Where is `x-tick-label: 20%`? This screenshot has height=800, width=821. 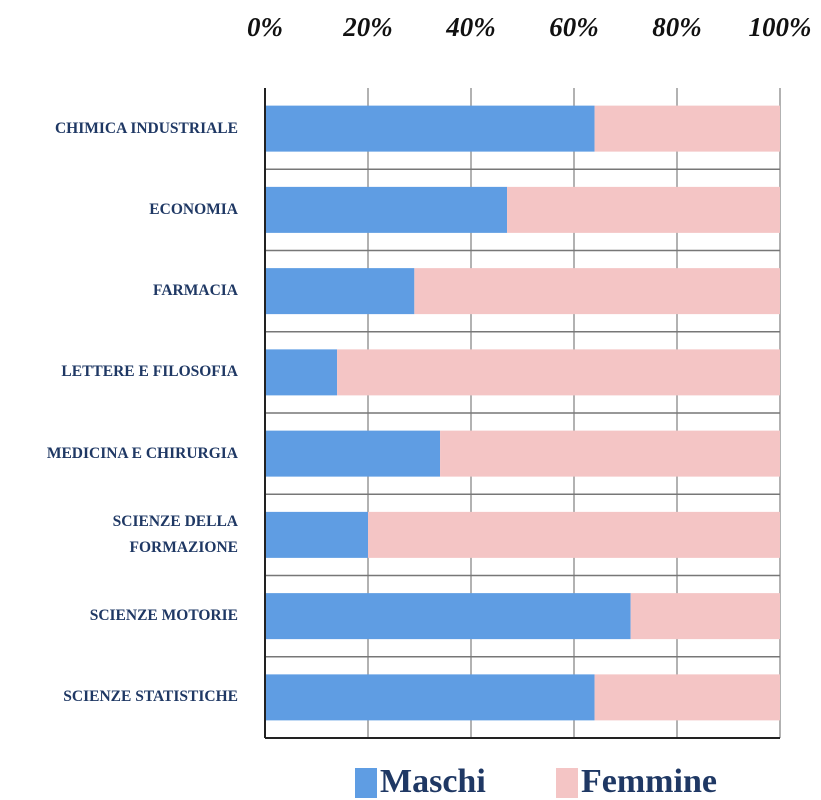
x-tick-label: 20% is located at coordinates (367, 27).